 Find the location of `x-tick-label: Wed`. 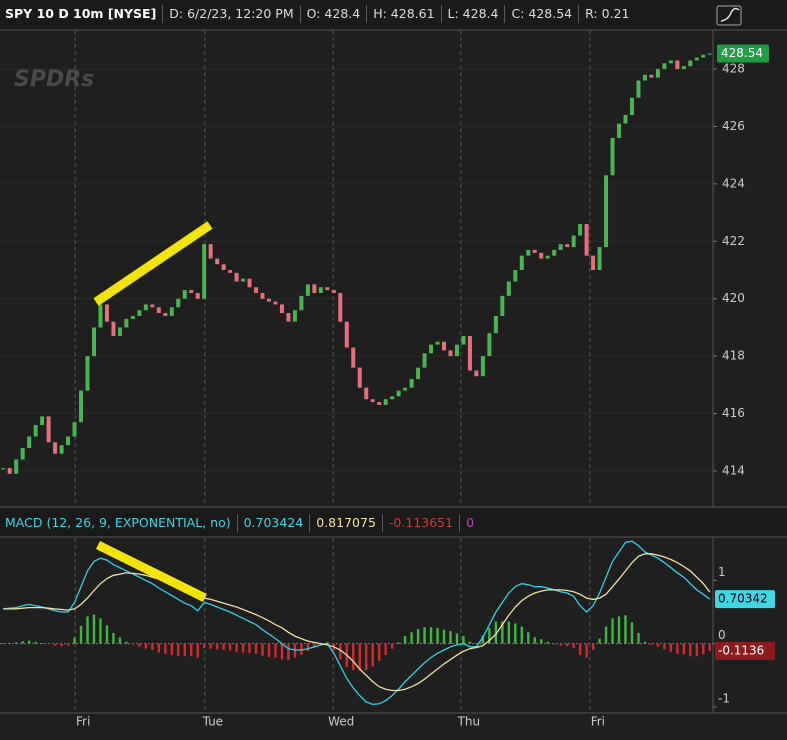

x-tick-label: Wed is located at coordinates (341, 722).